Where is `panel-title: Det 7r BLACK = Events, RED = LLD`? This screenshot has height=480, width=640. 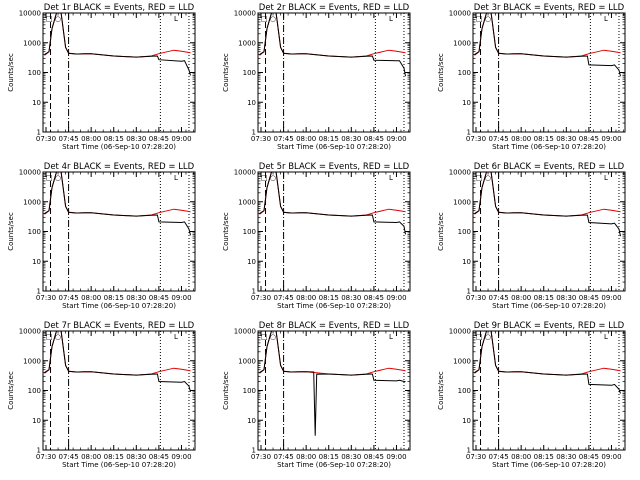
panel-title: Det 7r BLACK = Events, RED = LLD is located at coordinates (119, 326).